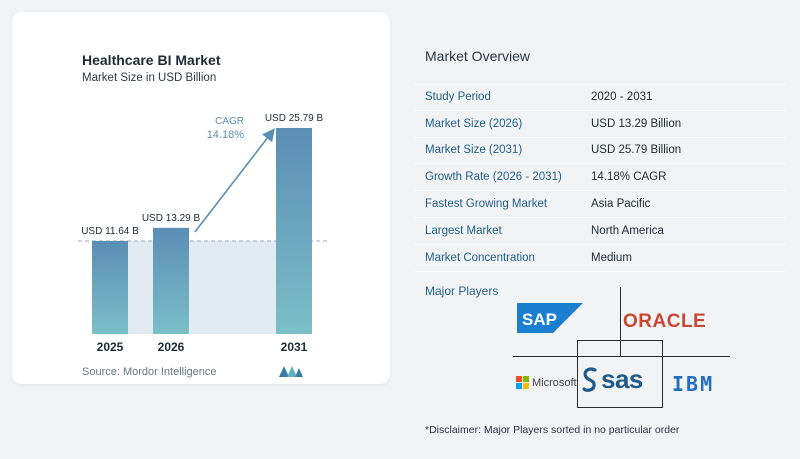  Describe the element at coordinates (486, 204) in the screenshot. I see `overview-label: Fastest Growing Market` at that location.